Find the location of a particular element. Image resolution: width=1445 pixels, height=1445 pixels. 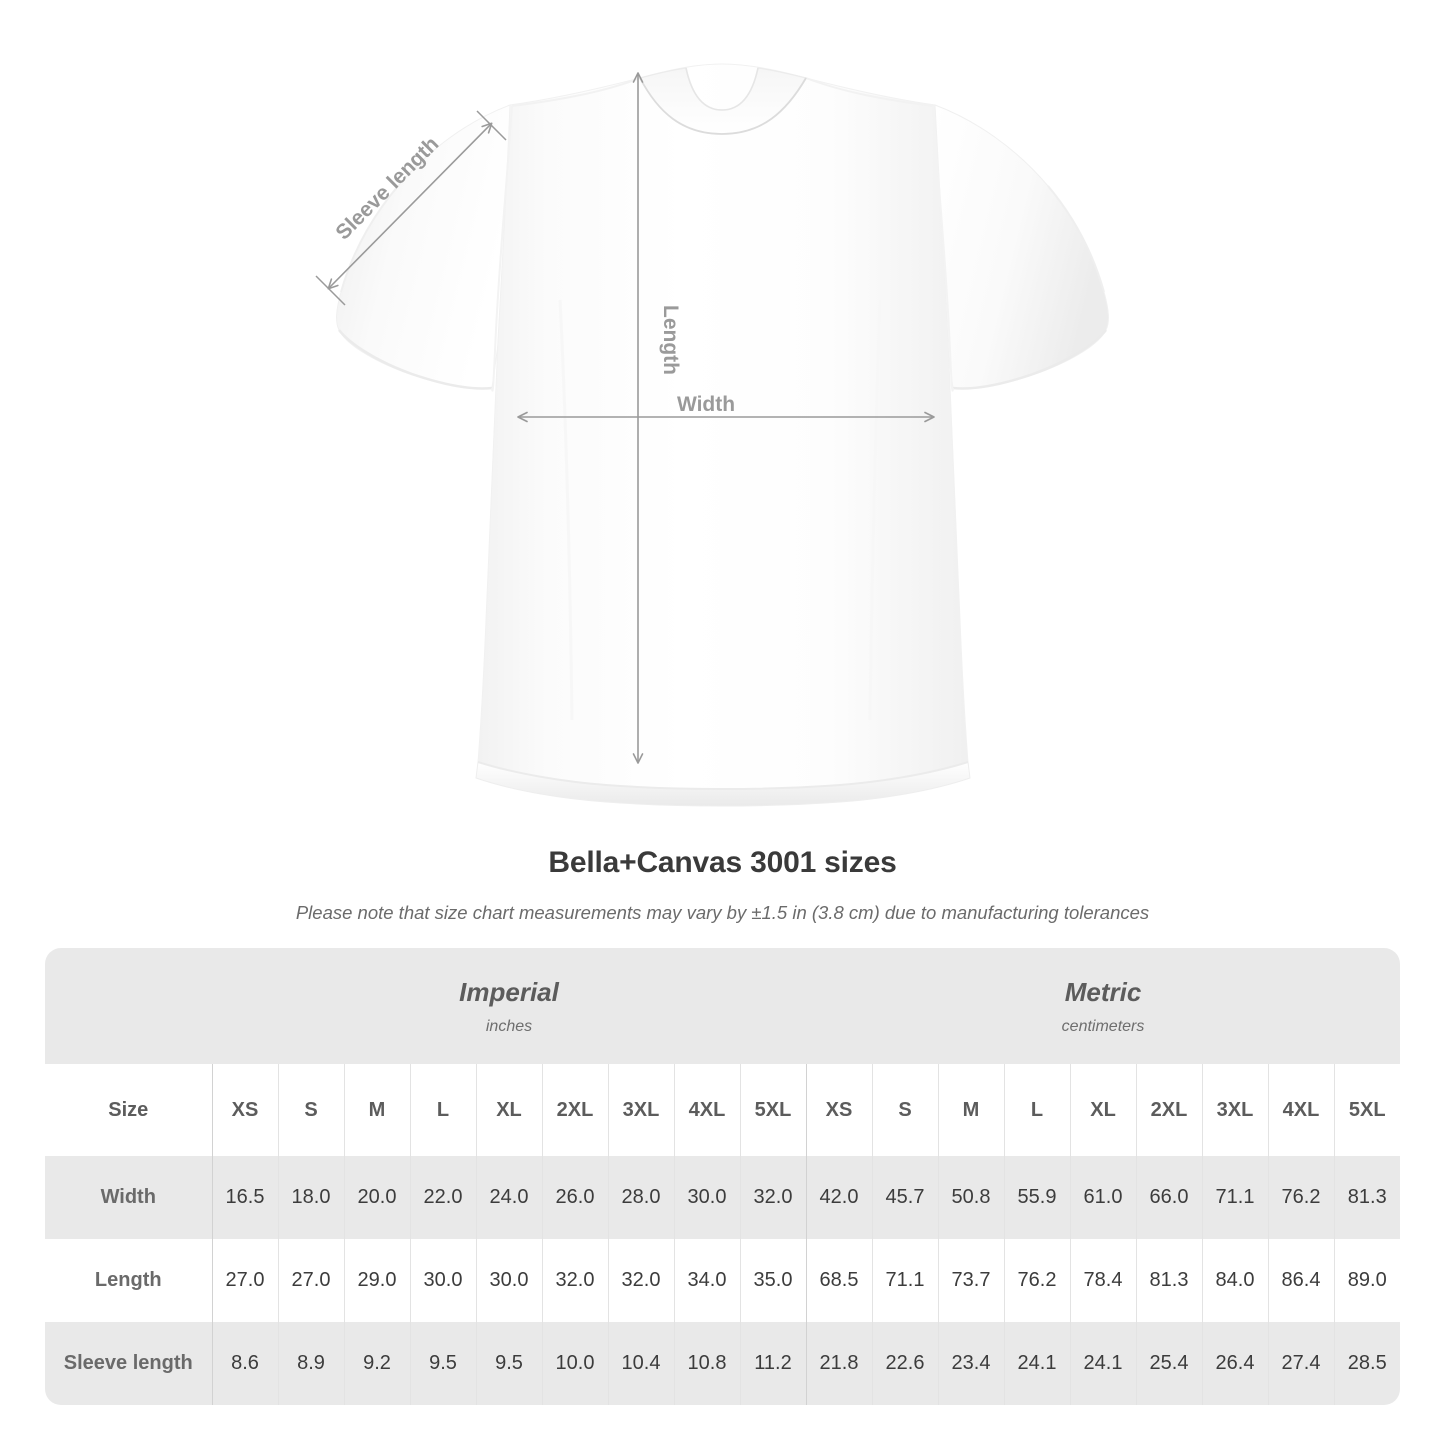

row-label-length: Length is located at coordinates (128, 1280).